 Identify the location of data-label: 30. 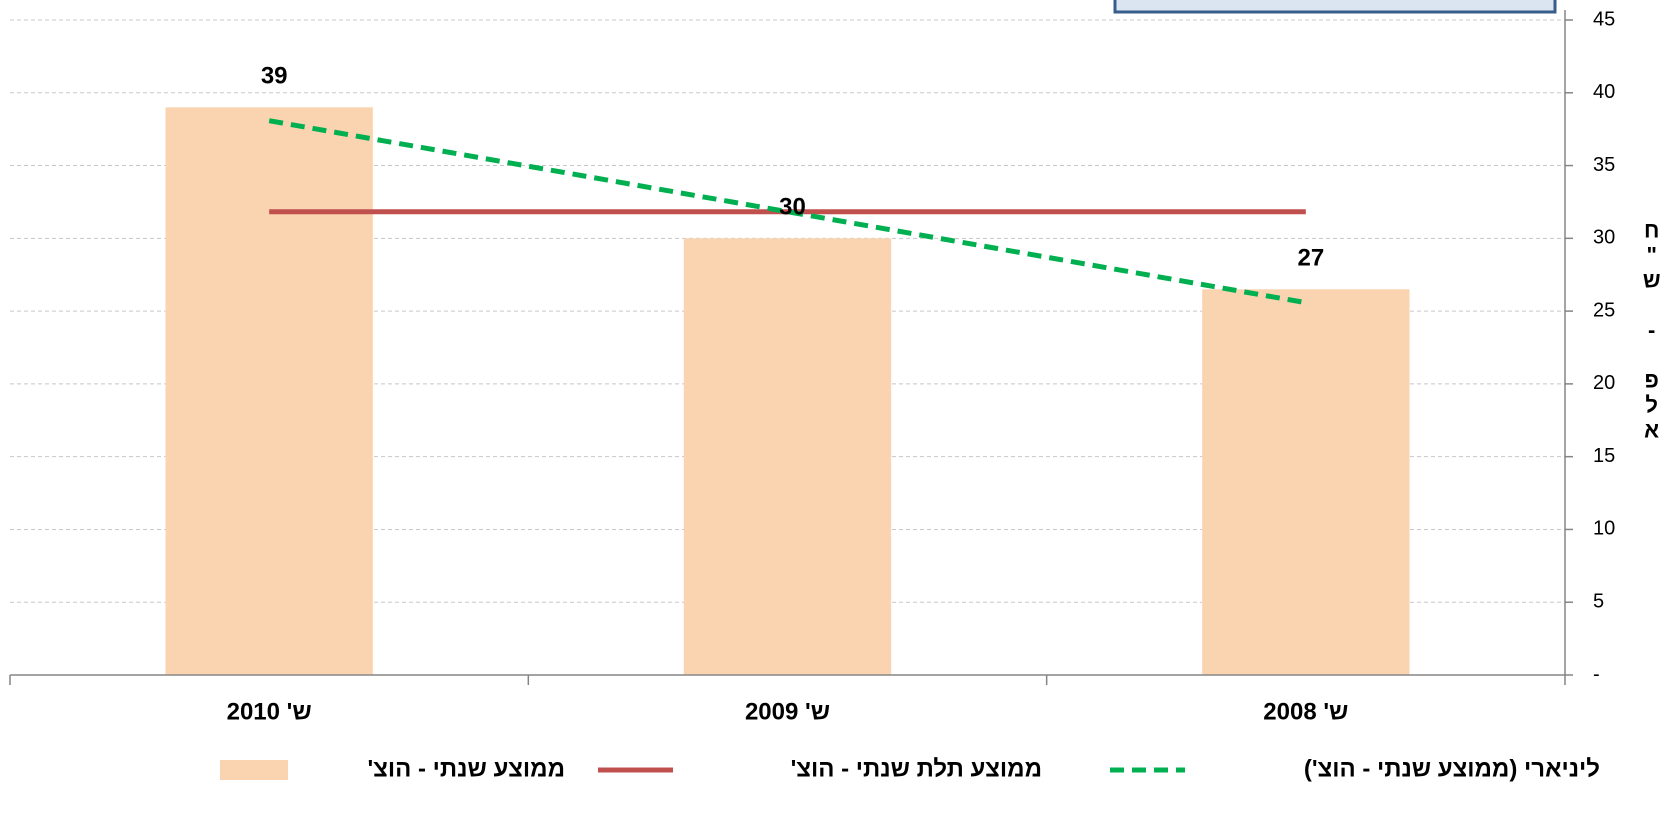
(792, 207).